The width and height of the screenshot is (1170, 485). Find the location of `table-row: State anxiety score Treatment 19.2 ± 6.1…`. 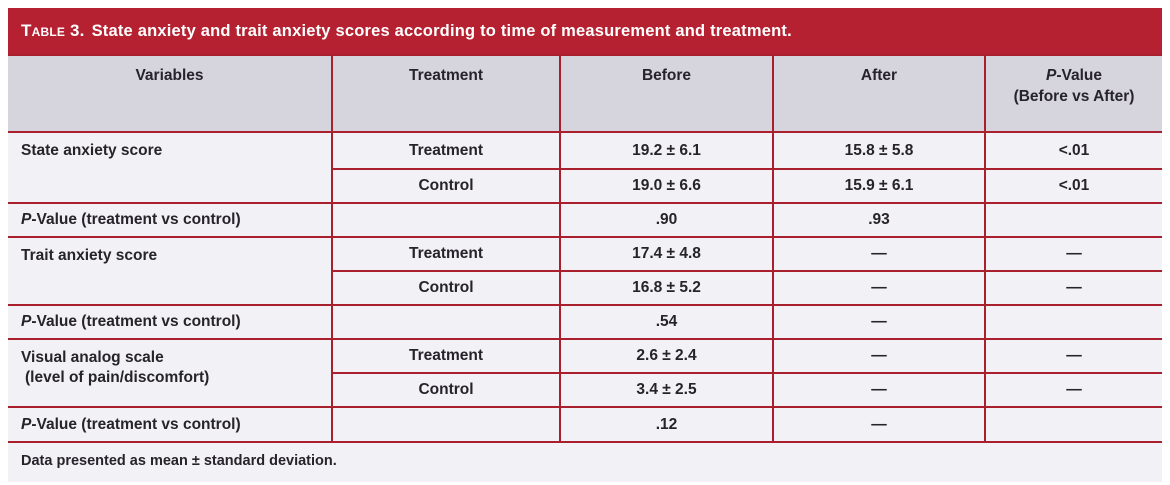

table-row: State anxiety score Treatment 19.2 ± 6.1… is located at coordinates (585, 167).